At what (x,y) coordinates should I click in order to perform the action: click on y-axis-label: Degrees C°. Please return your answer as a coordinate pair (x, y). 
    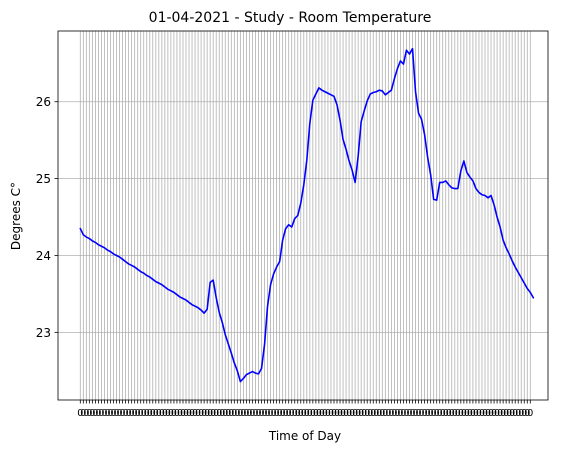
    Looking at the image, I should click on (16, 216).